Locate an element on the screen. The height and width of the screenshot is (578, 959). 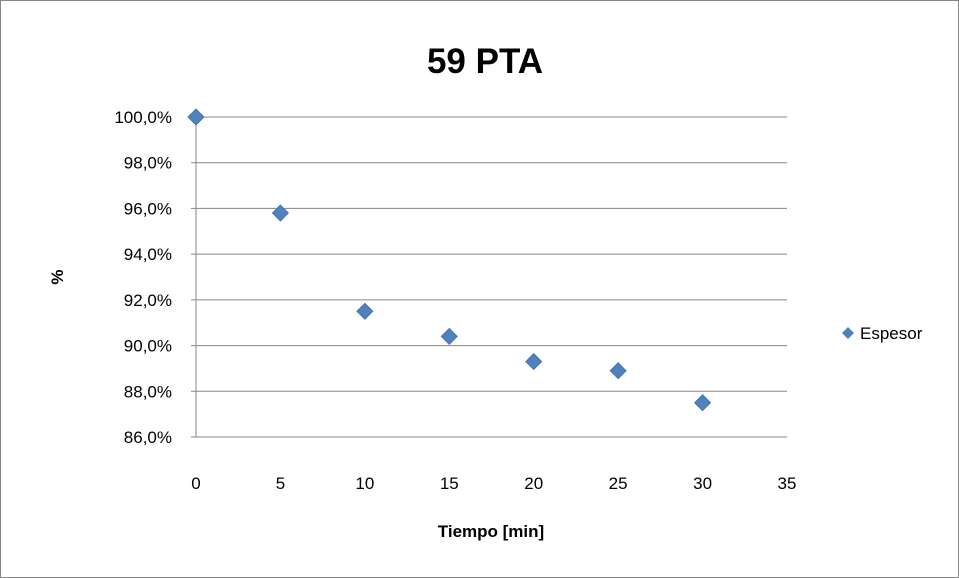
x-tick-label: 35 is located at coordinates (787, 483).